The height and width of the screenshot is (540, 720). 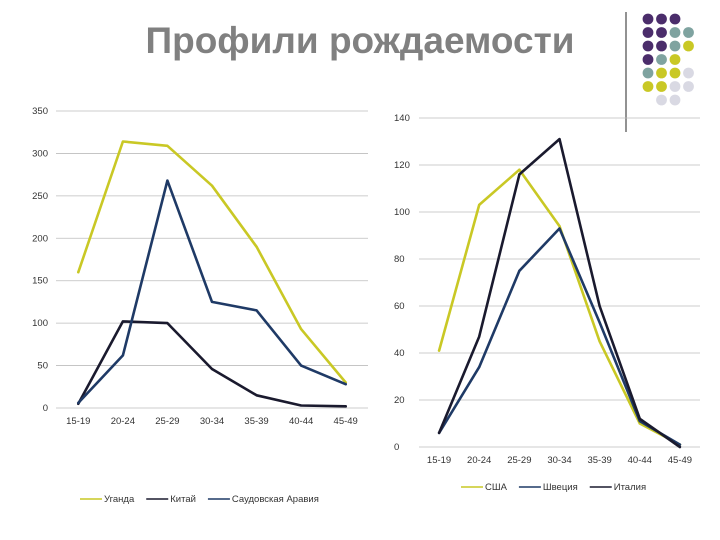 I want to click on y-tick-label: 60, so click(x=399, y=306).